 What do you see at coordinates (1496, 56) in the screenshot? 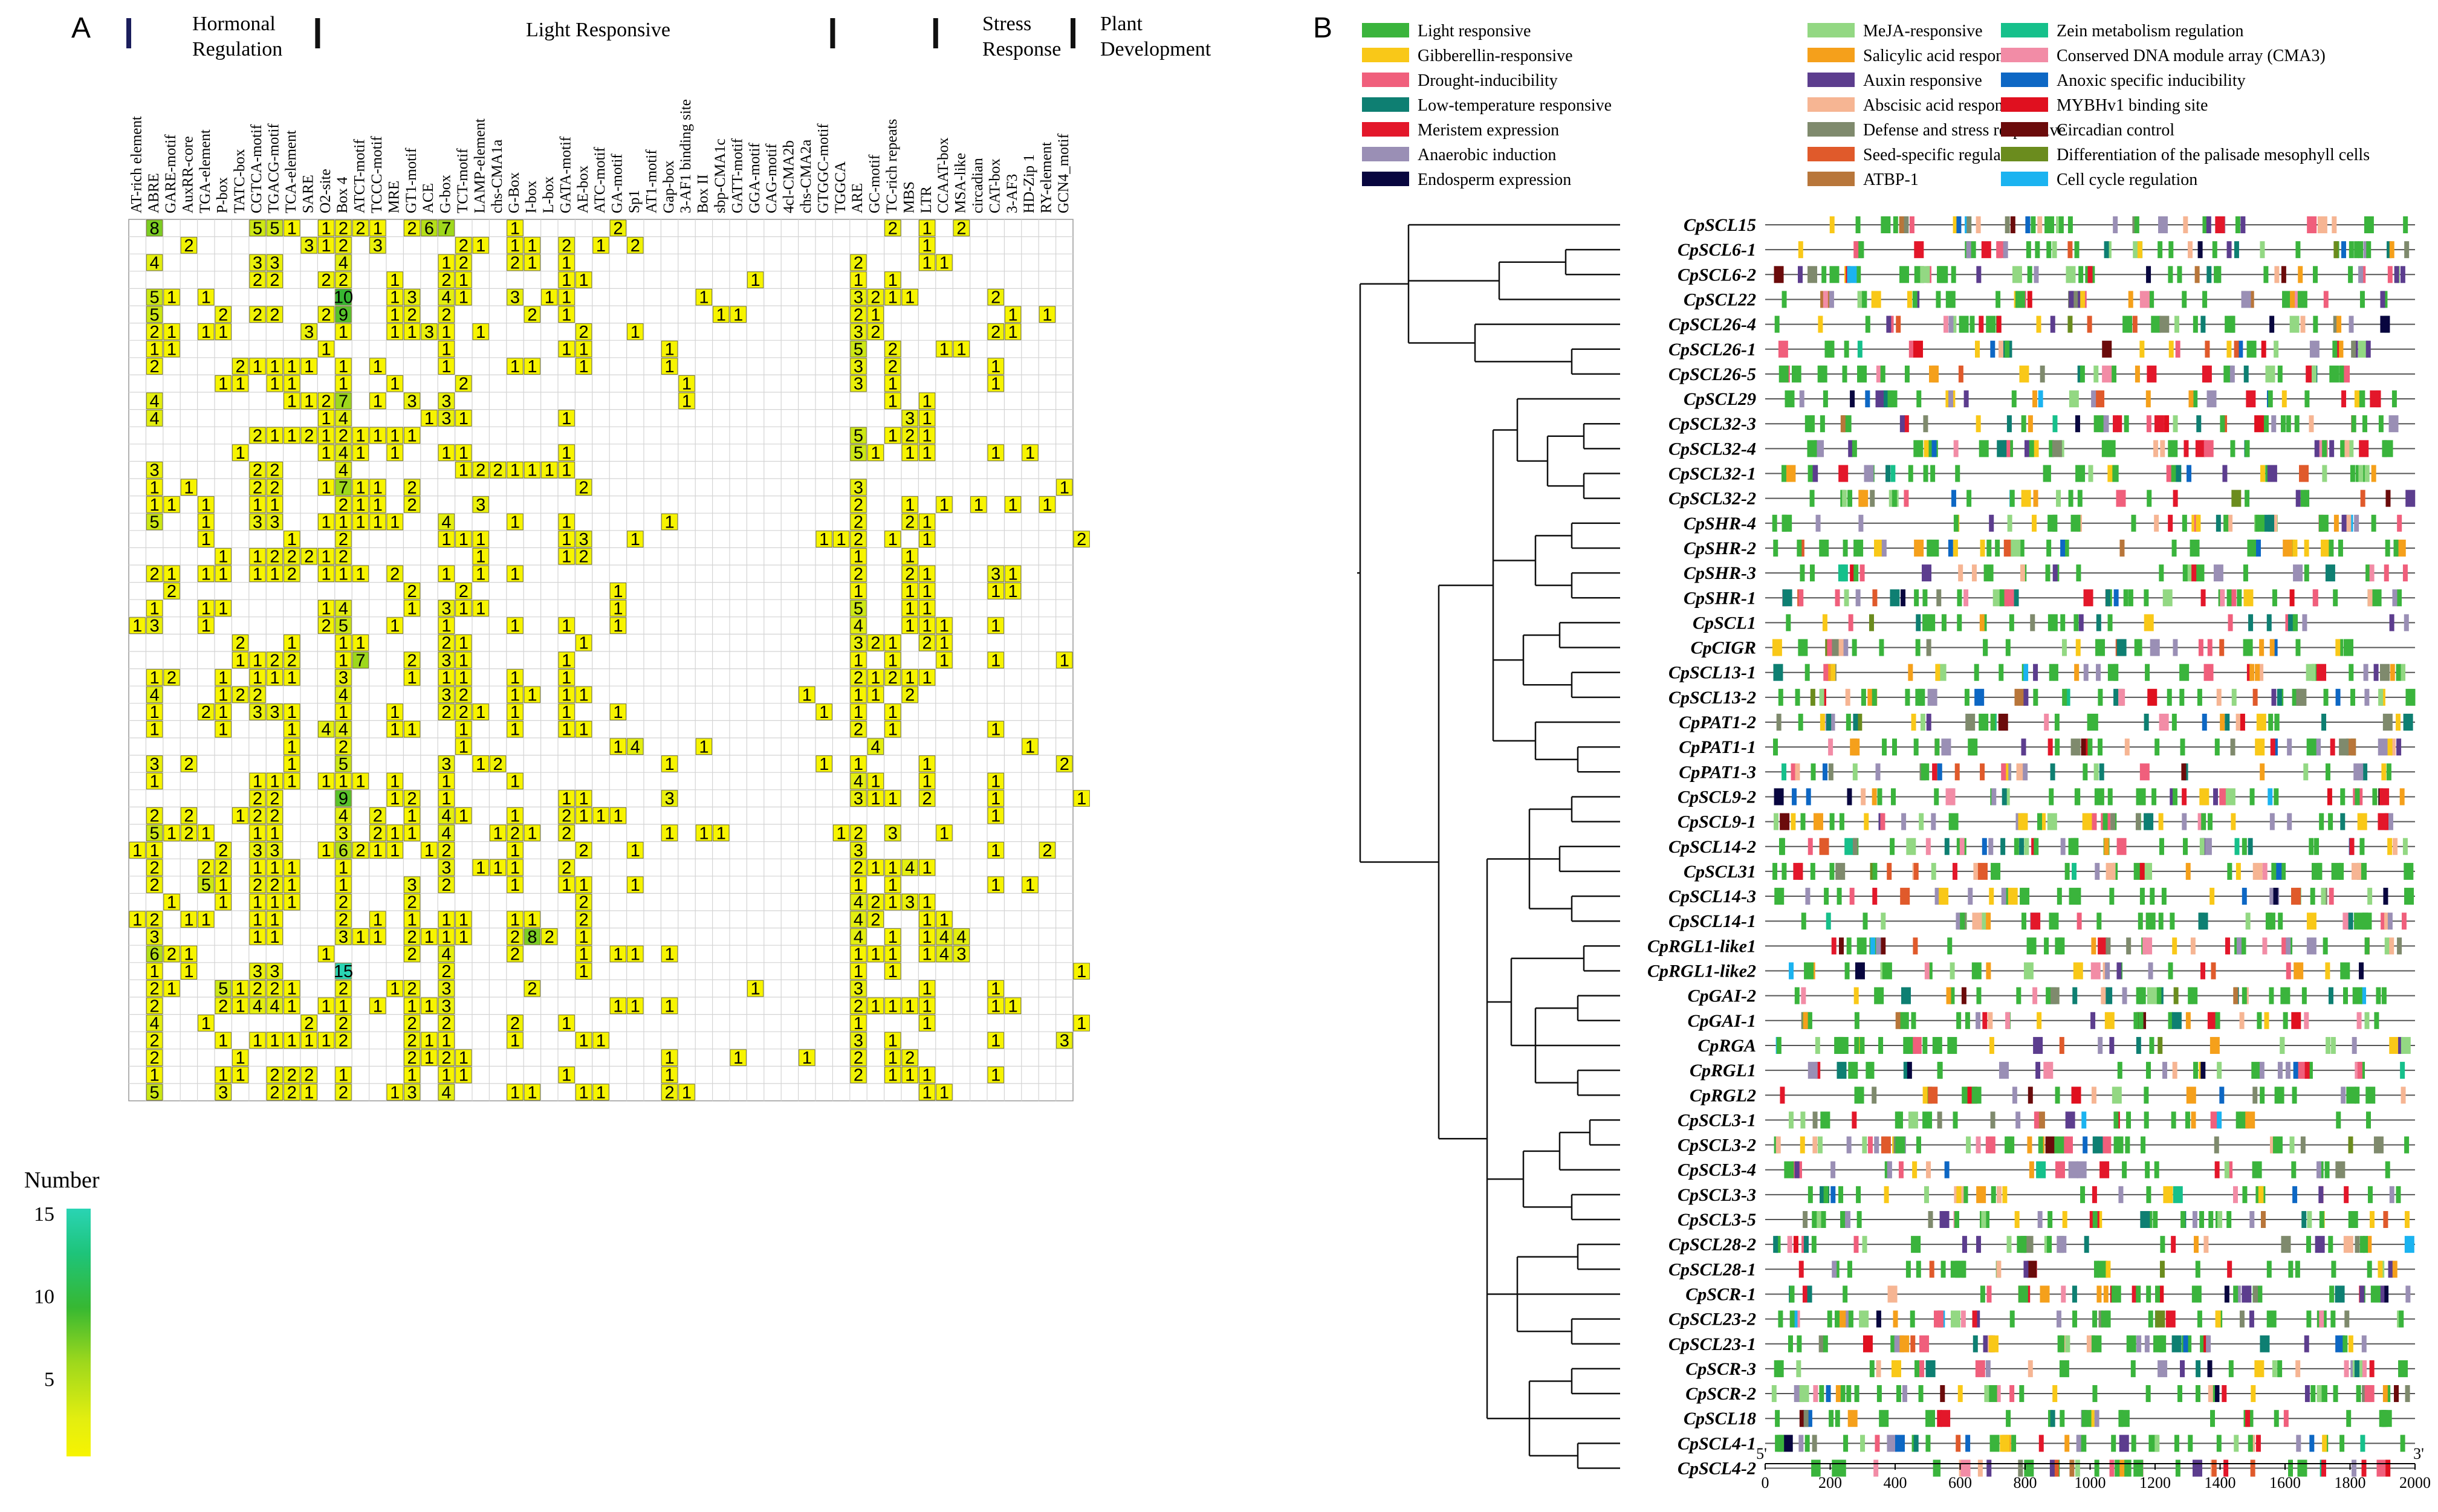
I see `legend-label: Gibberellin-responsive` at bounding box center [1496, 56].